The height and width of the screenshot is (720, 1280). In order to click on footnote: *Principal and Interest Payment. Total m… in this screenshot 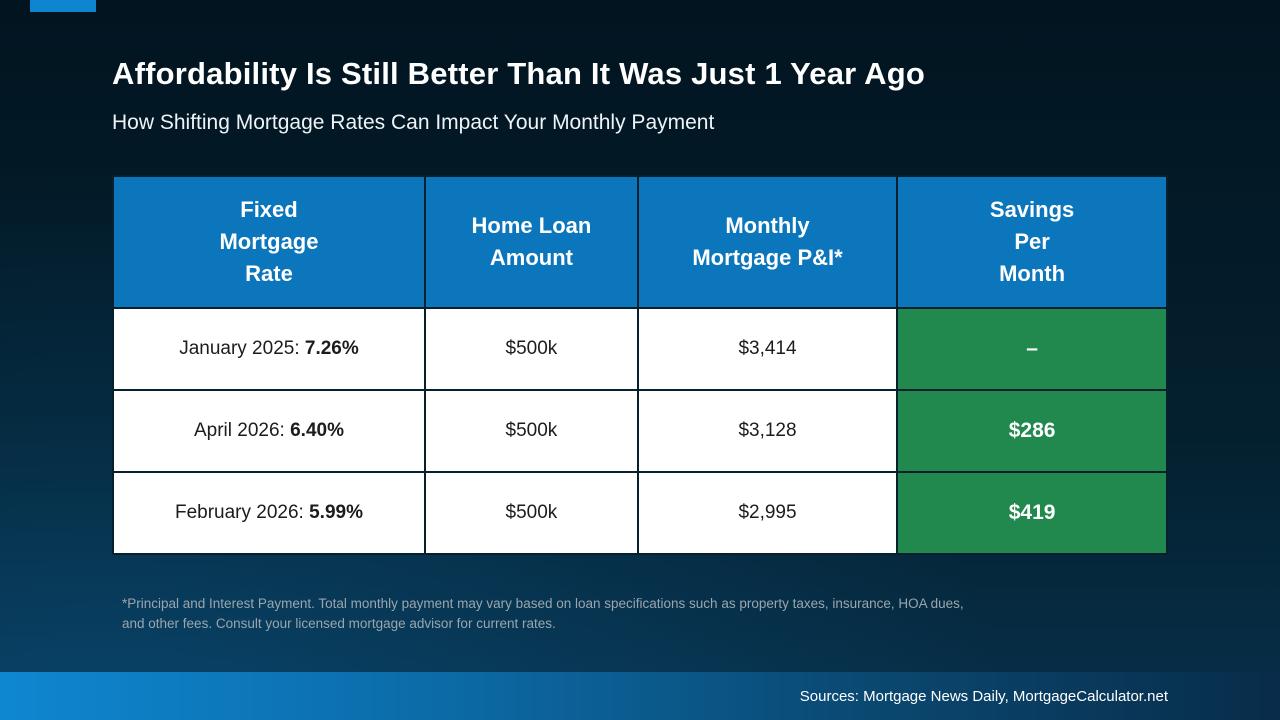, I will do `click(543, 613)`.